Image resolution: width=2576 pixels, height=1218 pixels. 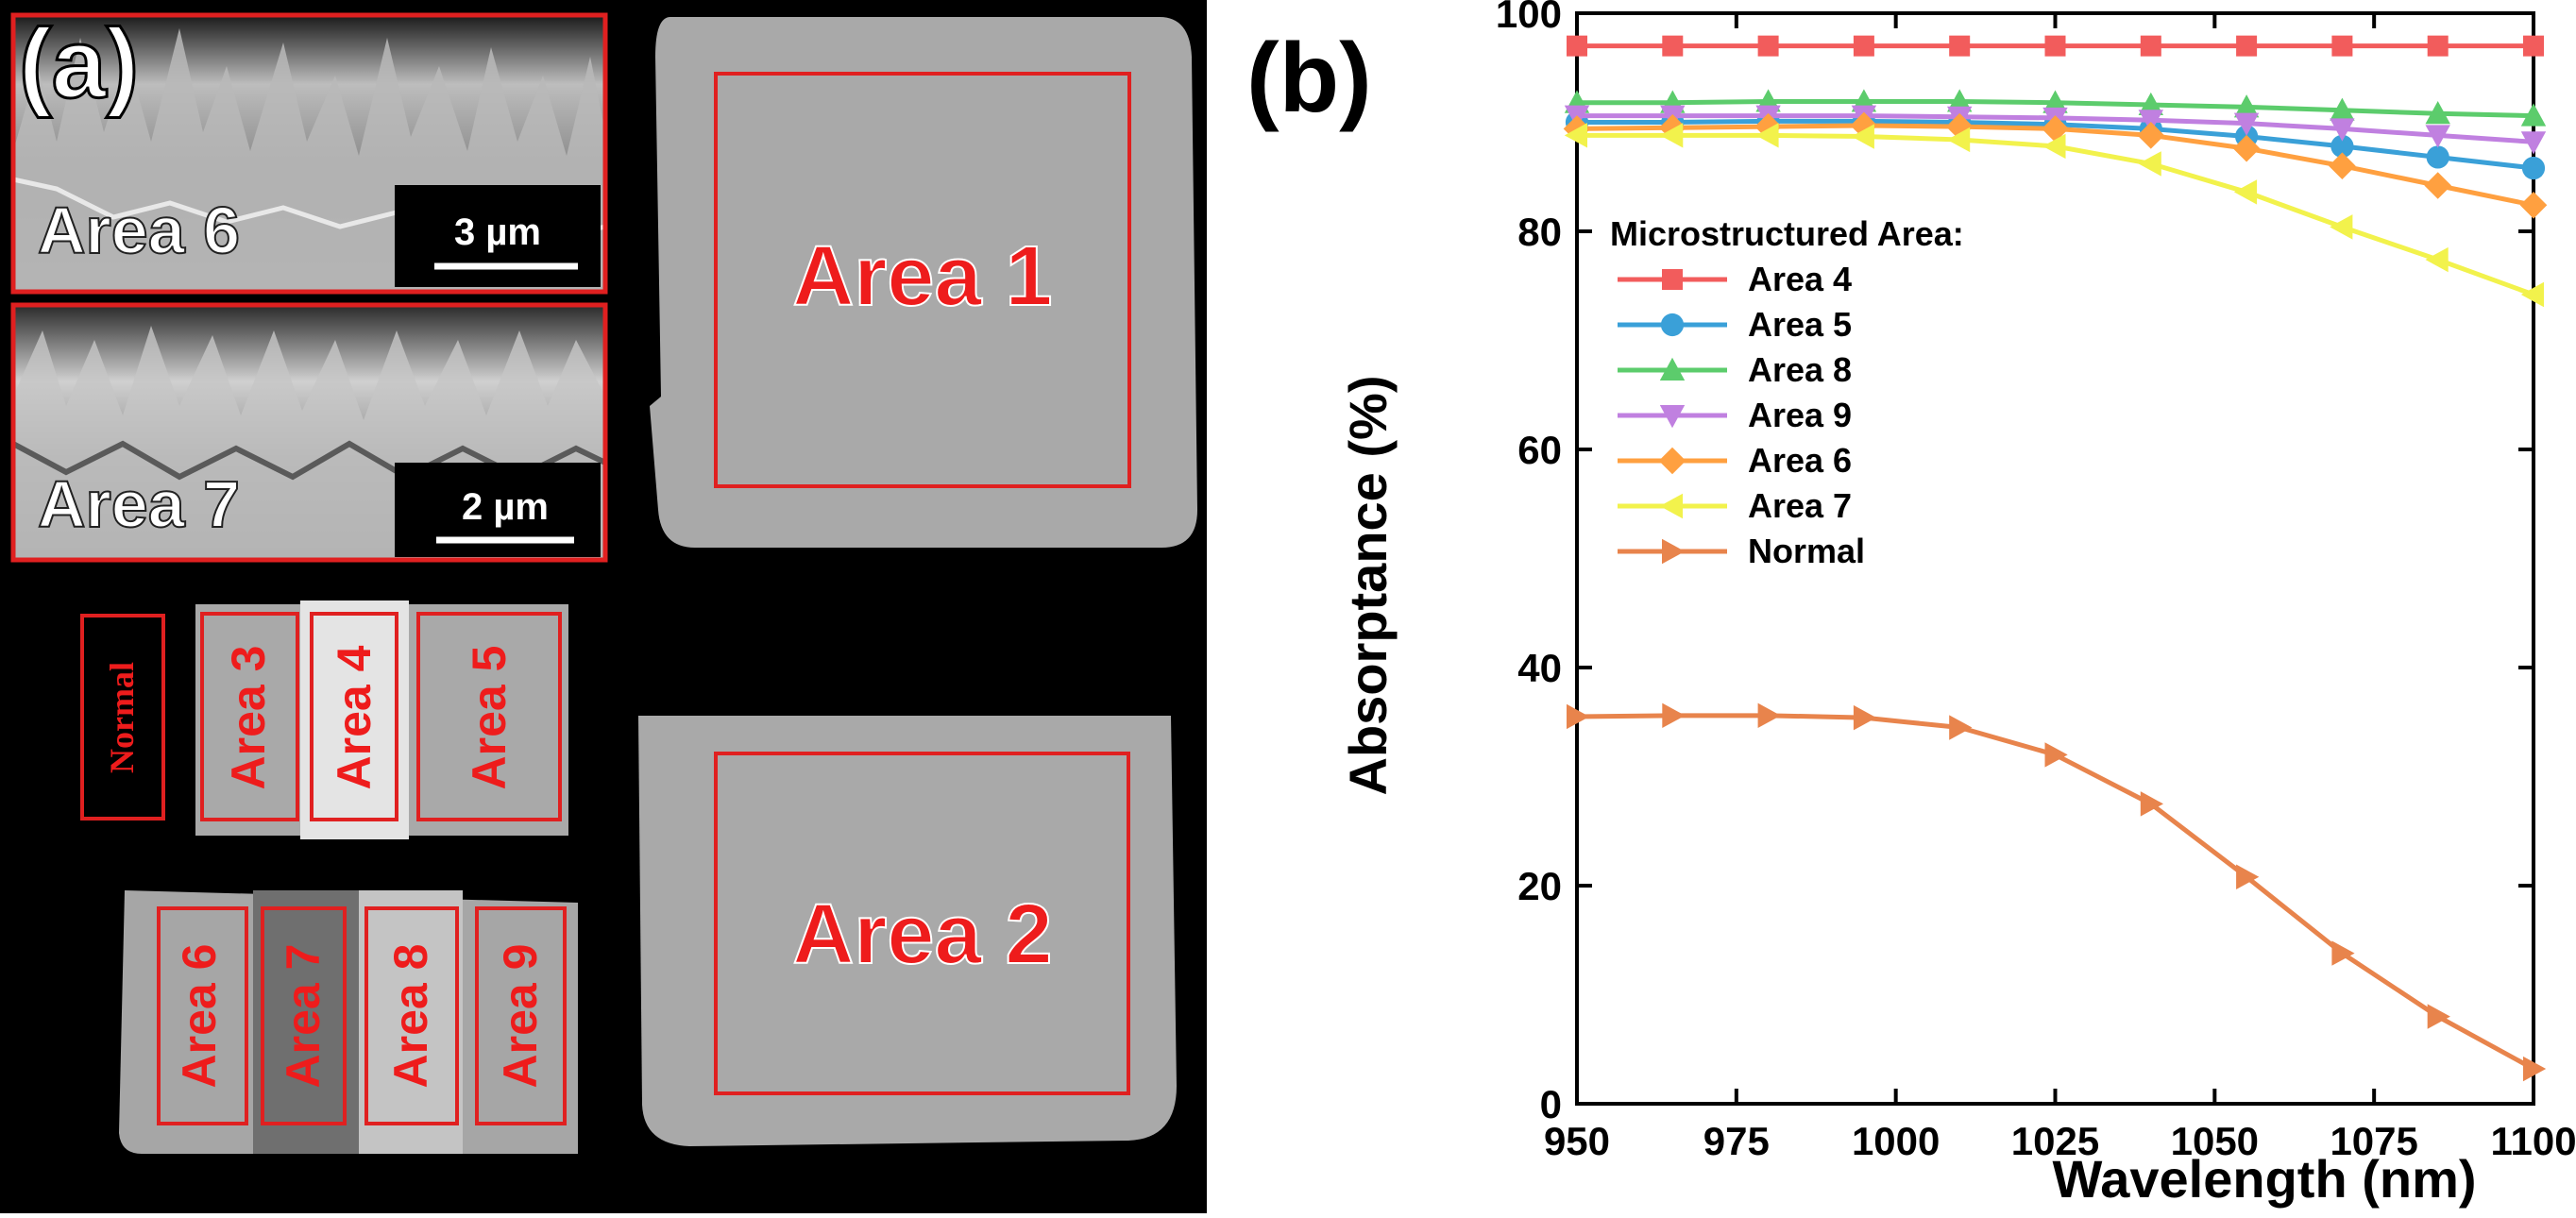 I want to click on inset-area6-scale: 3 µm, so click(x=497, y=232).